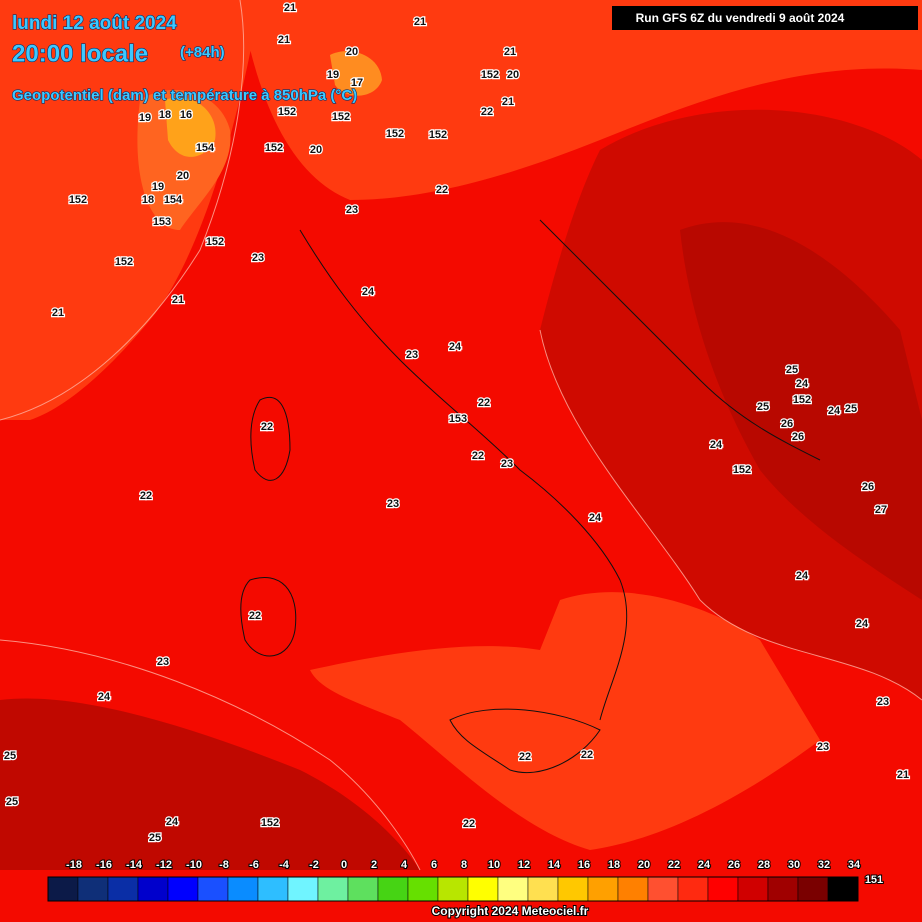 Image resolution: width=922 pixels, height=922 pixels. I want to click on map-label: 27, so click(881, 510).